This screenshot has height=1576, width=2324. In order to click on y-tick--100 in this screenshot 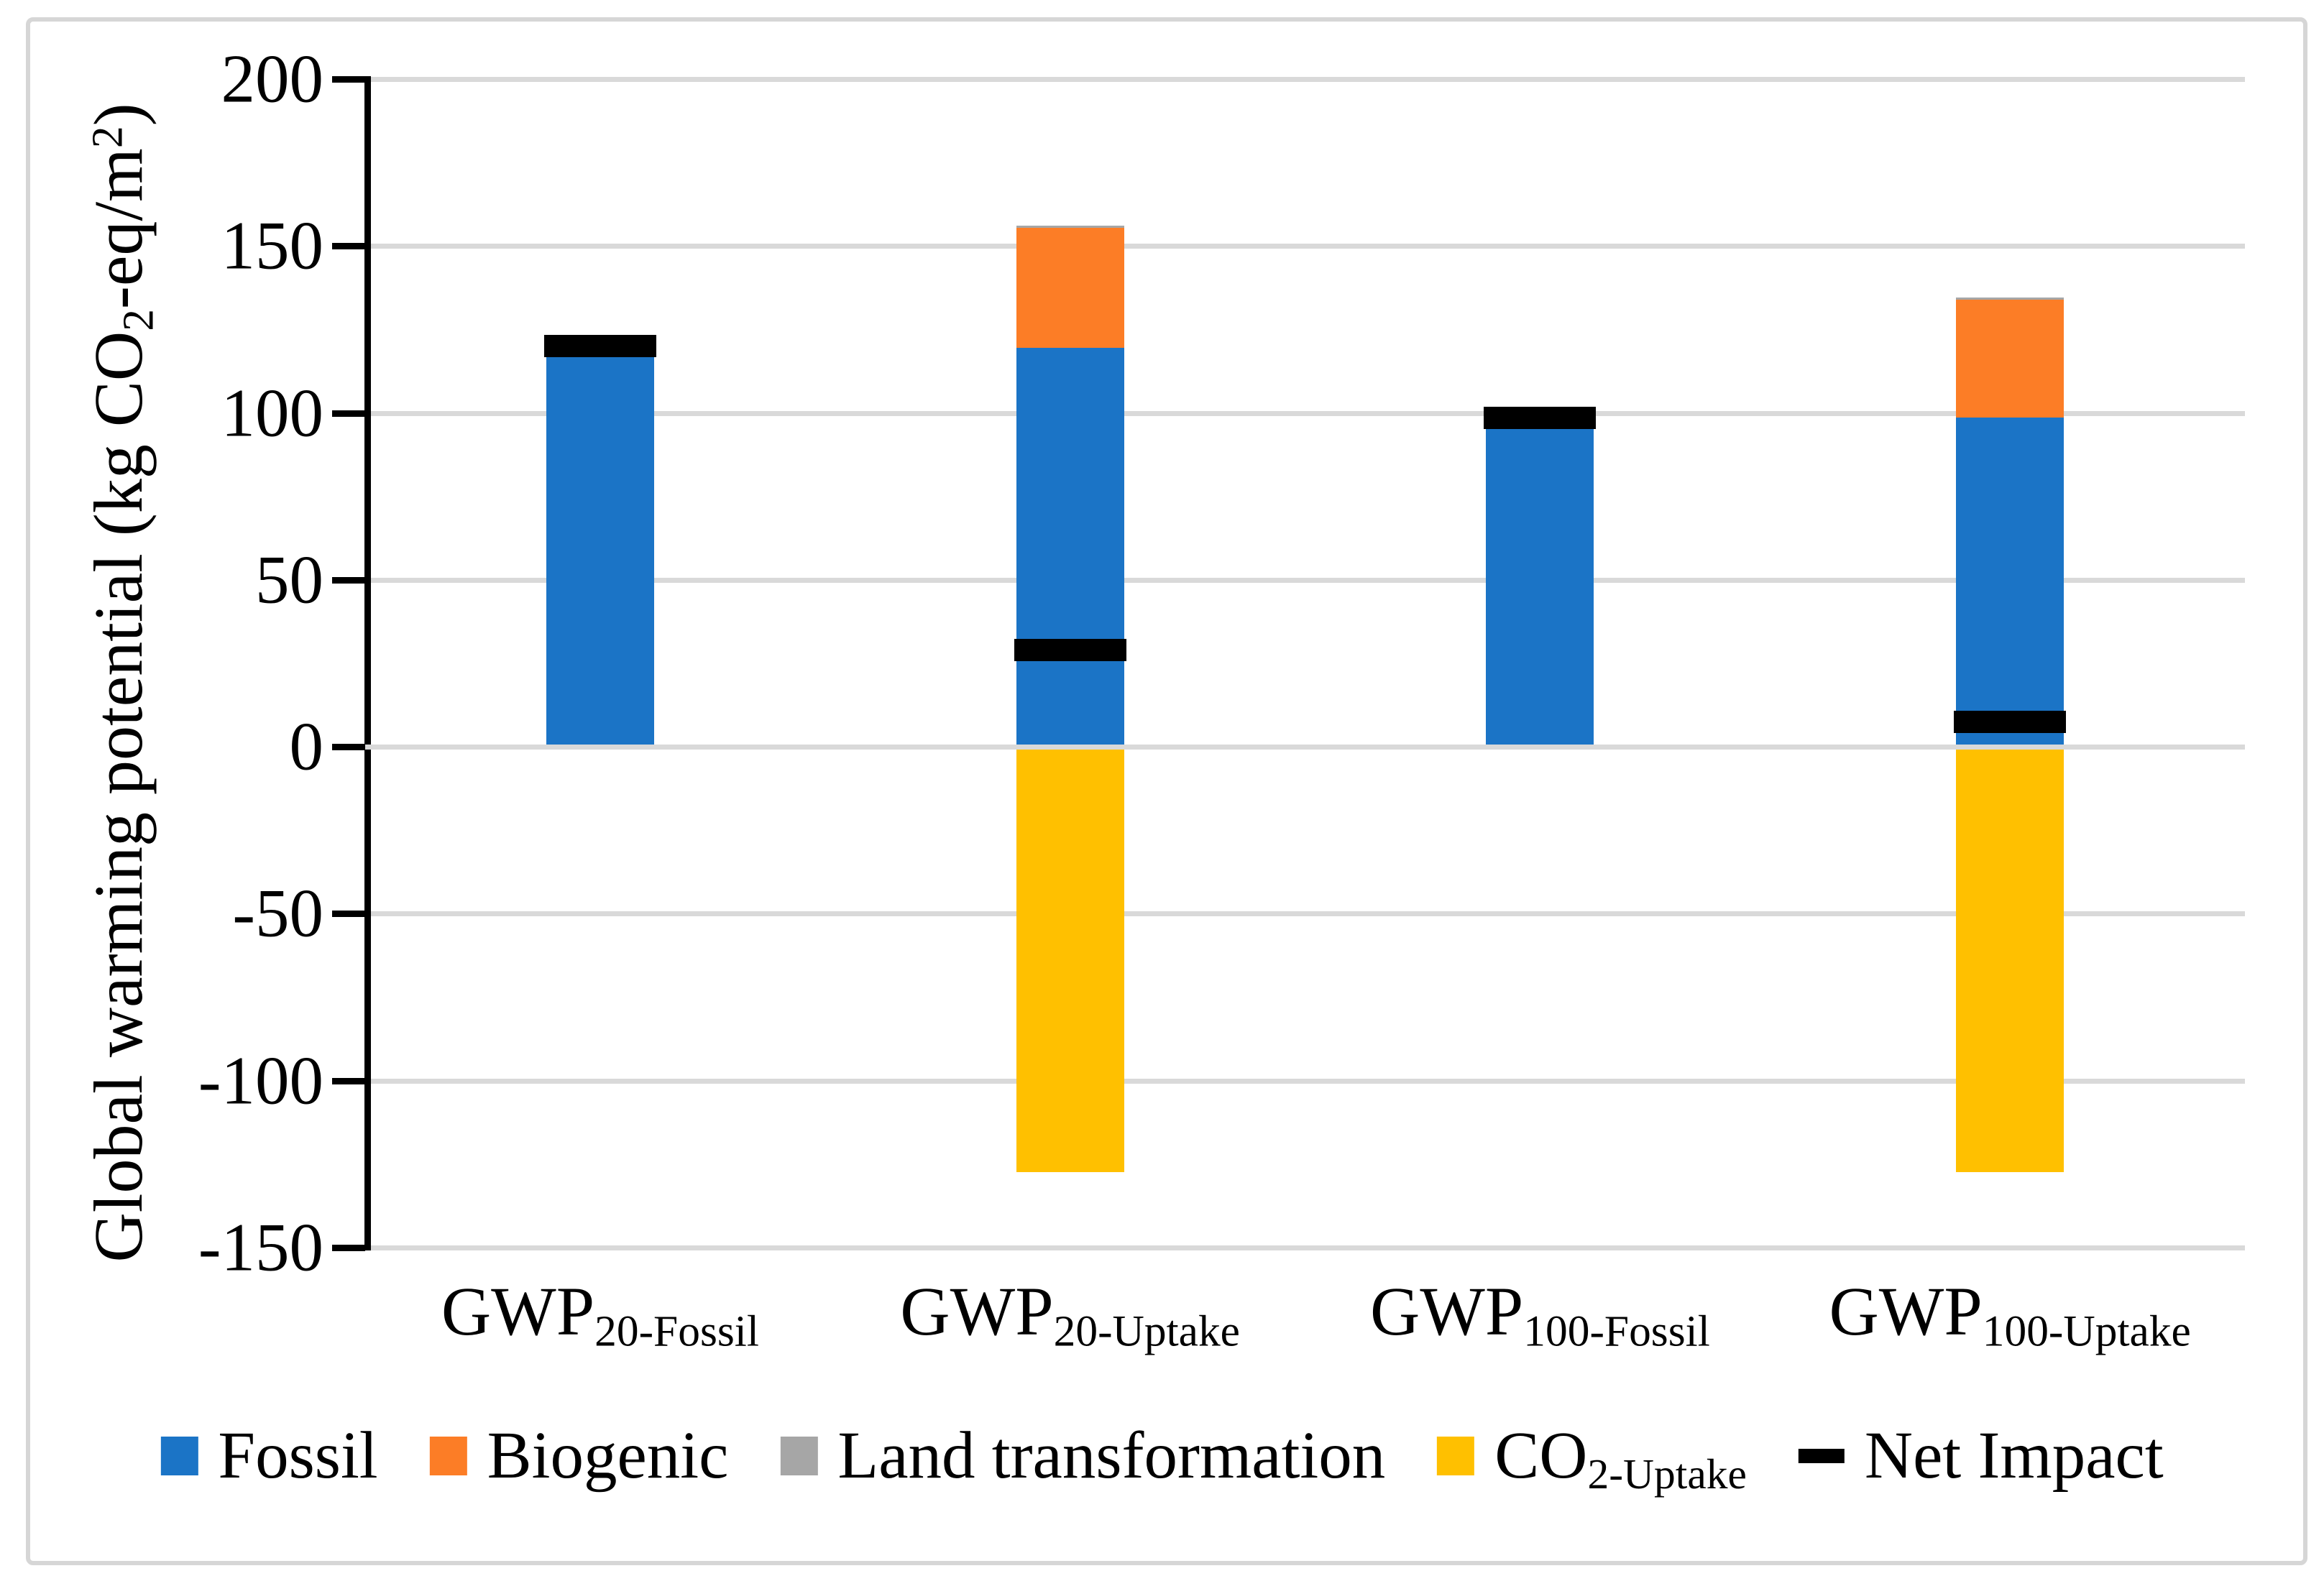, I will do `click(349, 1080)`.